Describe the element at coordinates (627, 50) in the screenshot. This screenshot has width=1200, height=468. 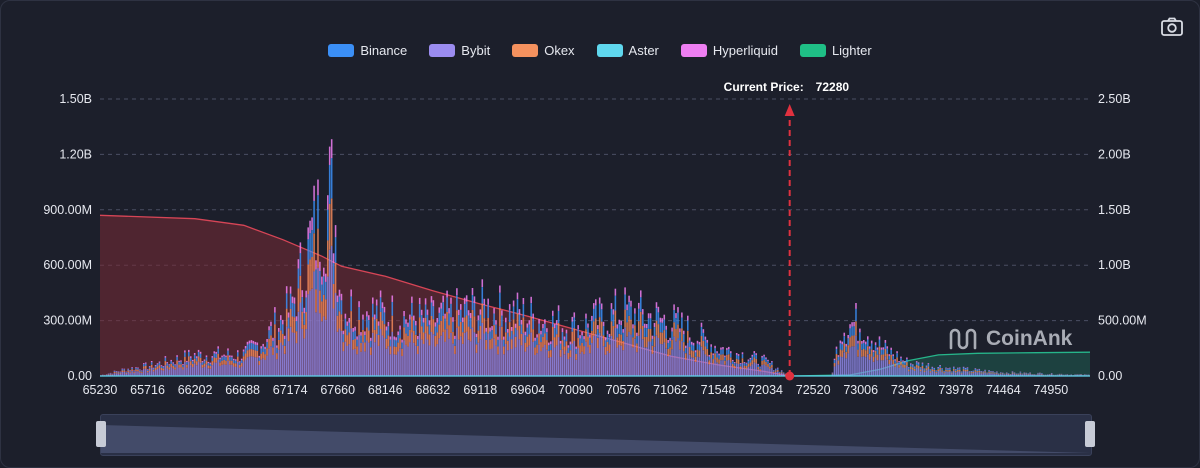
I see `legend-item-aster: Aster` at that location.